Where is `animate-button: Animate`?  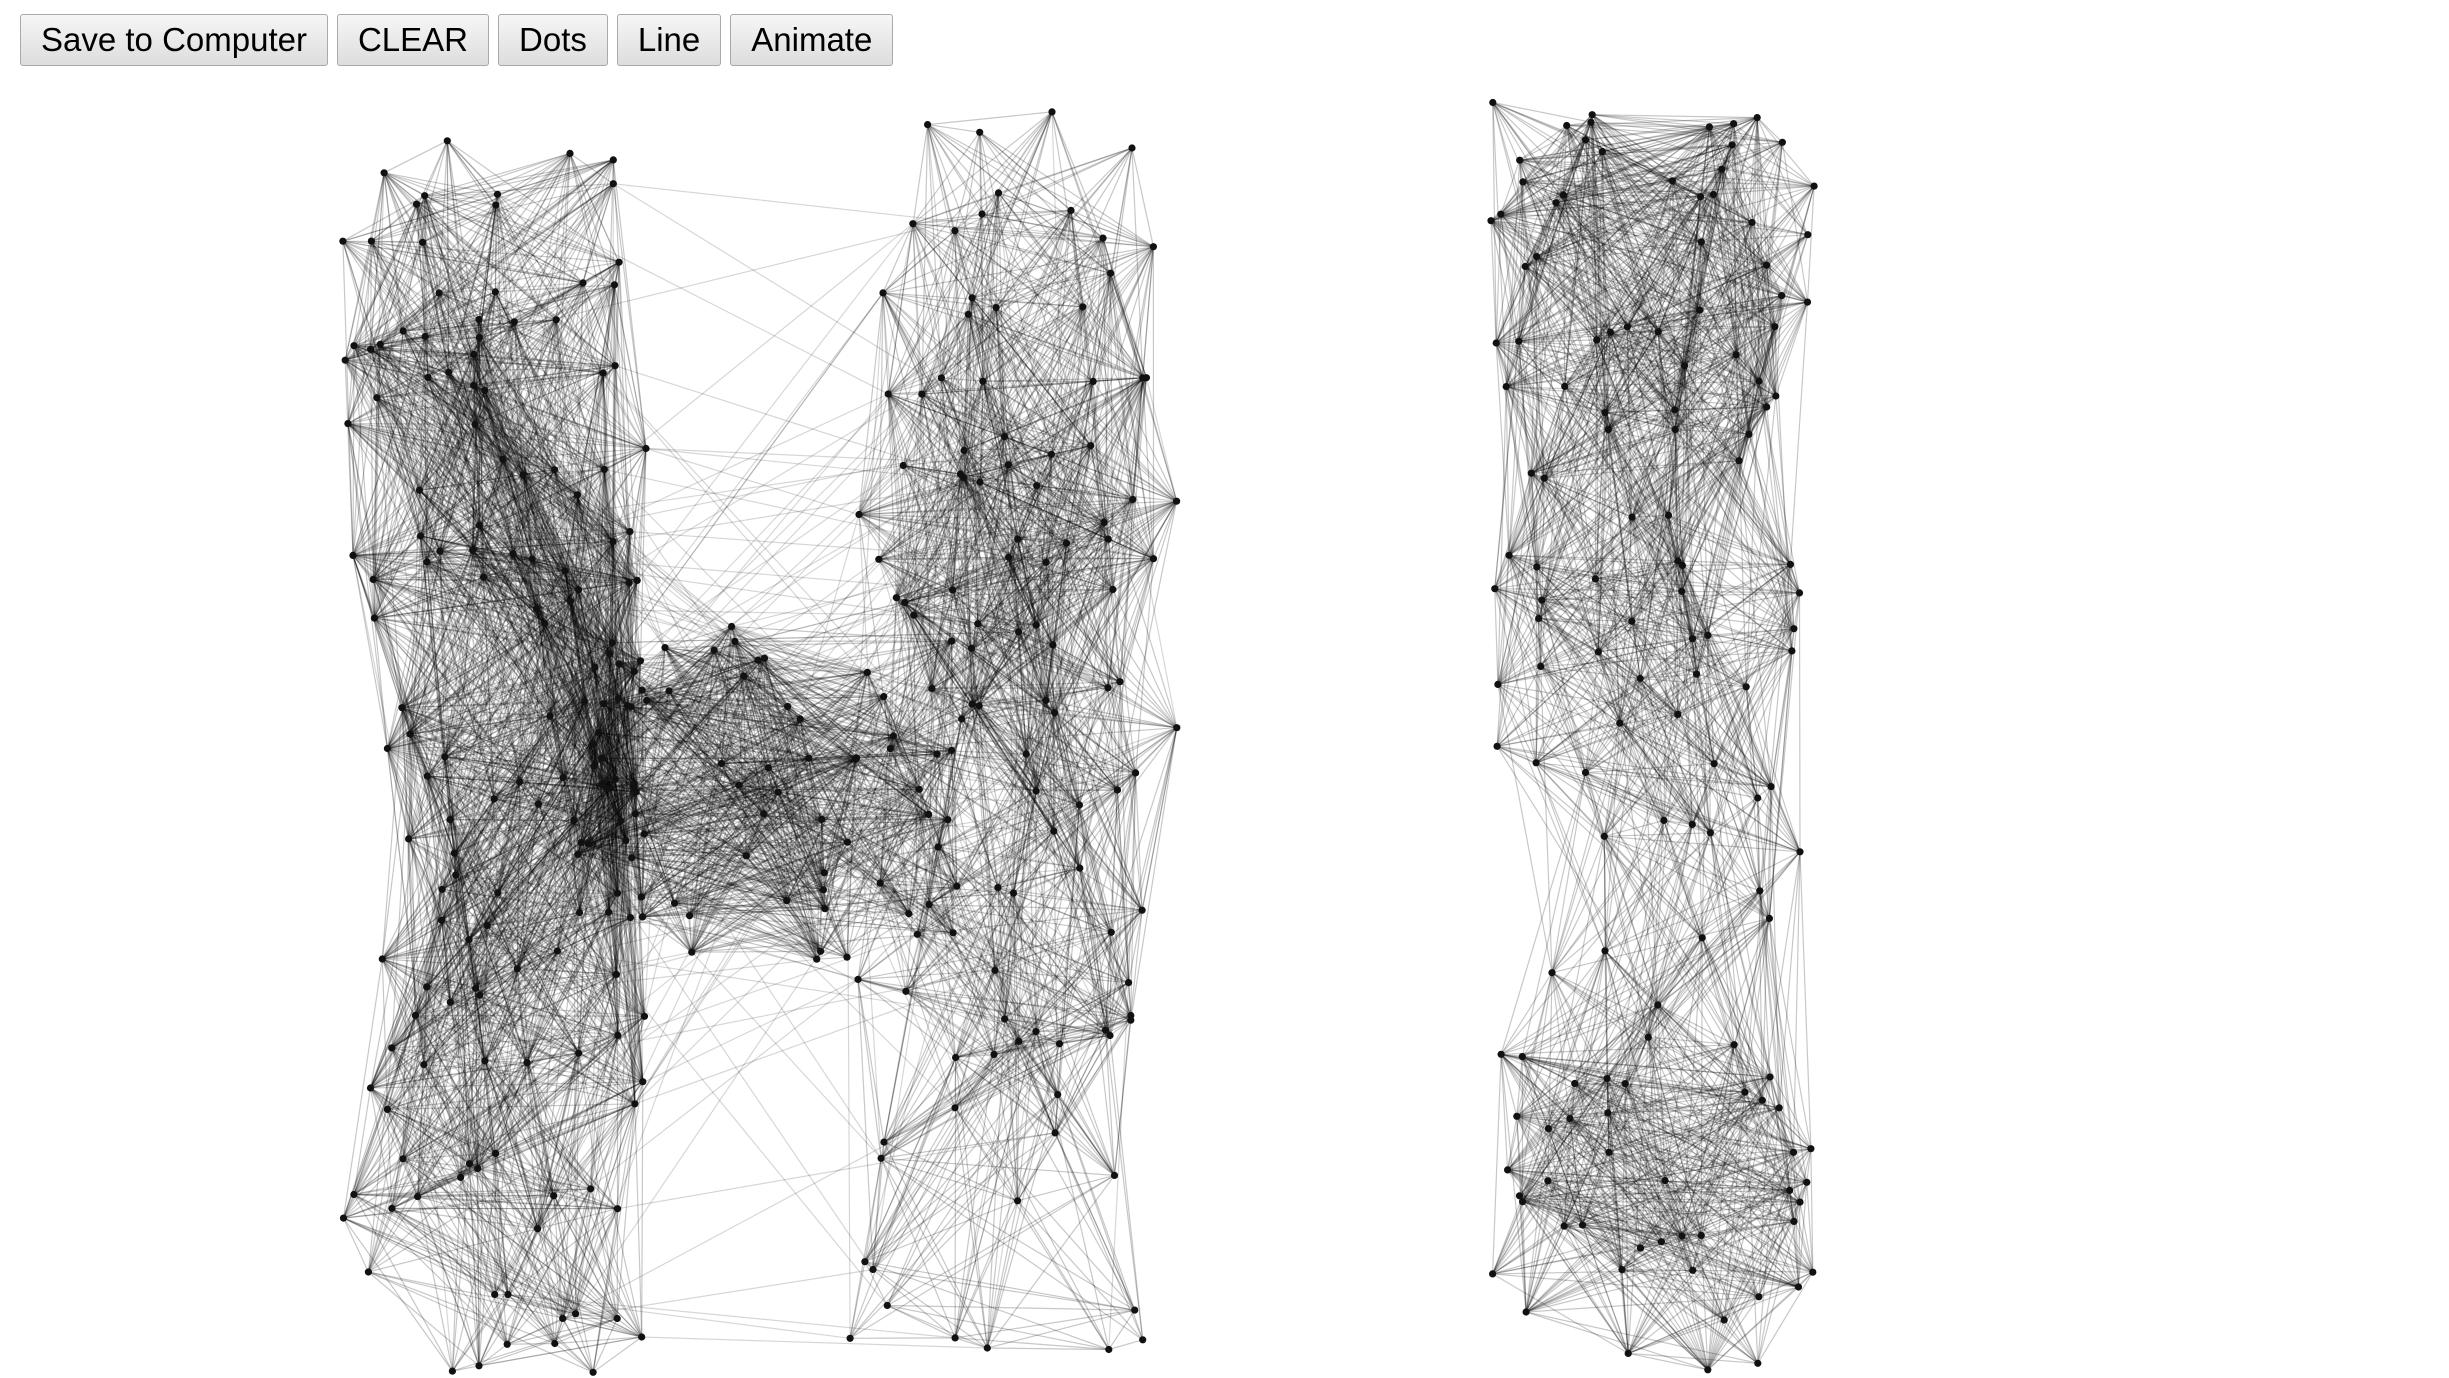
animate-button: Animate is located at coordinates (812, 40).